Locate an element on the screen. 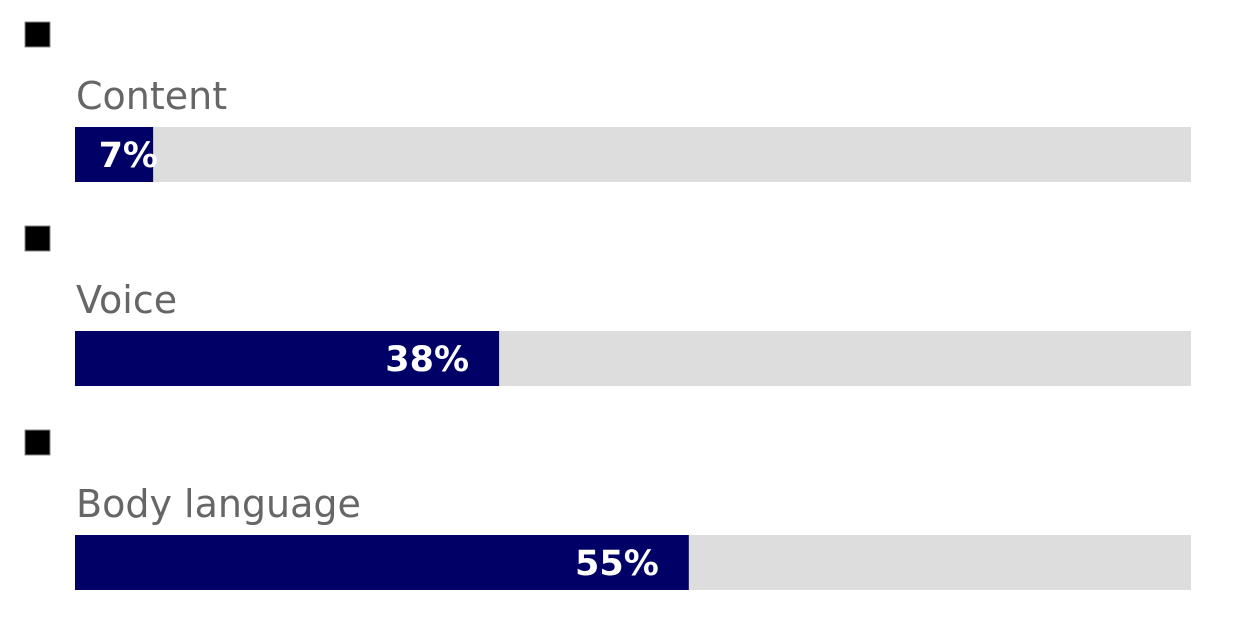 This screenshot has height=626, width=1238. value-label: 38% is located at coordinates (427, 360).